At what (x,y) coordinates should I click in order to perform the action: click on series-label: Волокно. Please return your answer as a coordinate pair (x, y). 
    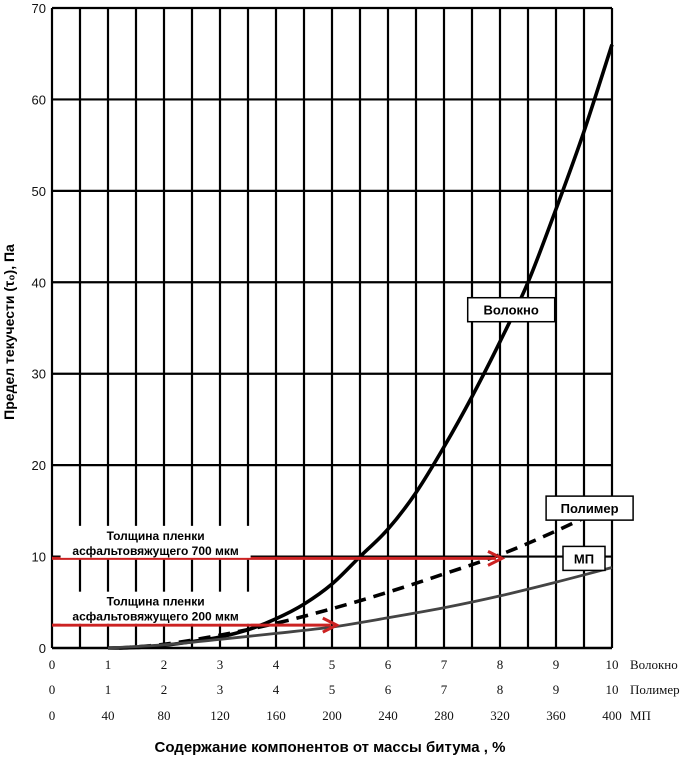
    Looking at the image, I should click on (511, 309).